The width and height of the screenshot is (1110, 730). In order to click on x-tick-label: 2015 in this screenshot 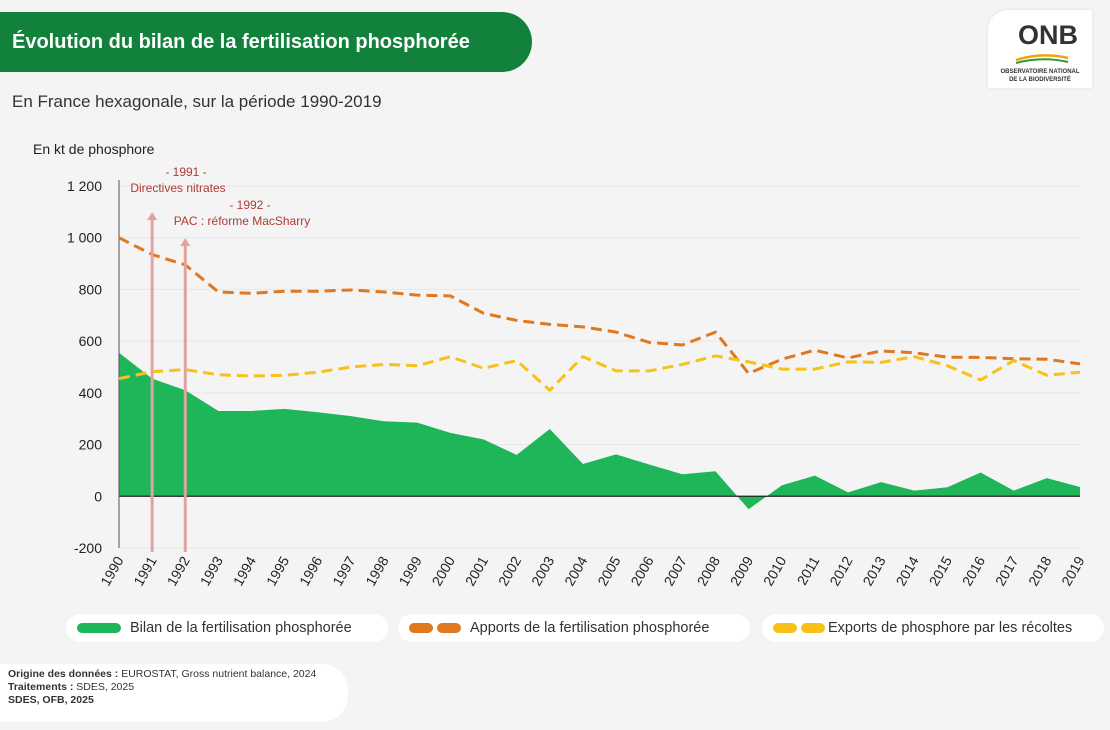, I will do `click(941, 570)`.